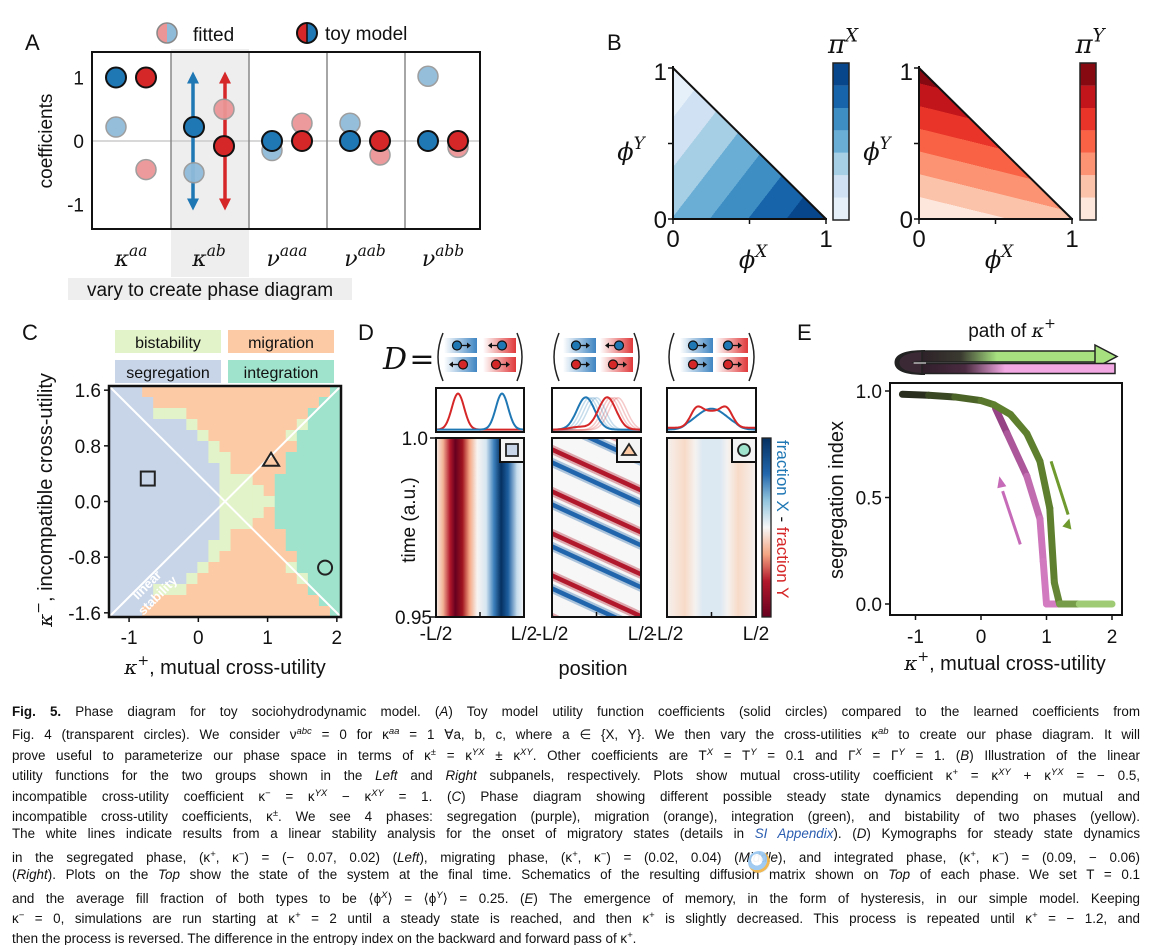 This screenshot has width=1167, height=945. What do you see at coordinates (1059, 487) in the screenshot?
I see `forward-direction-arrow` at bounding box center [1059, 487].